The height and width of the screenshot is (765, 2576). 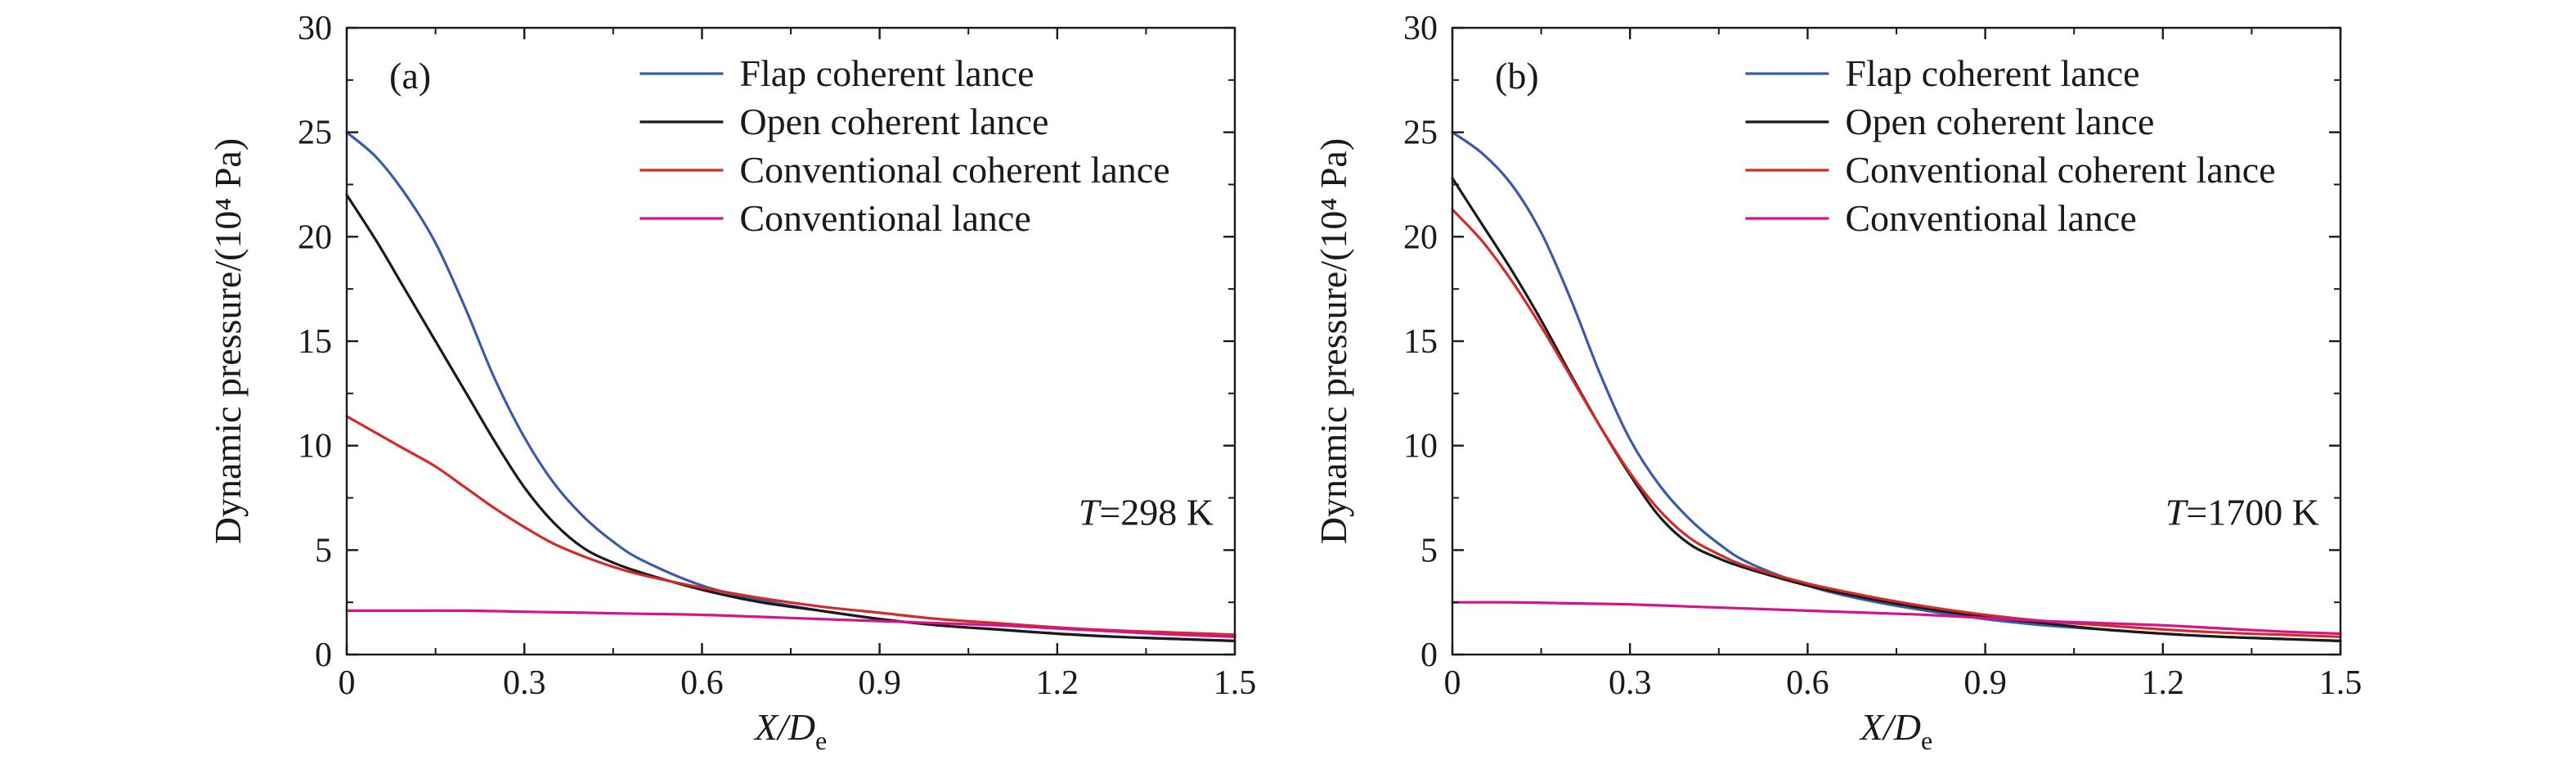 What do you see at coordinates (410, 76) in the screenshot?
I see `panel-label: (a)` at bounding box center [410, 76].